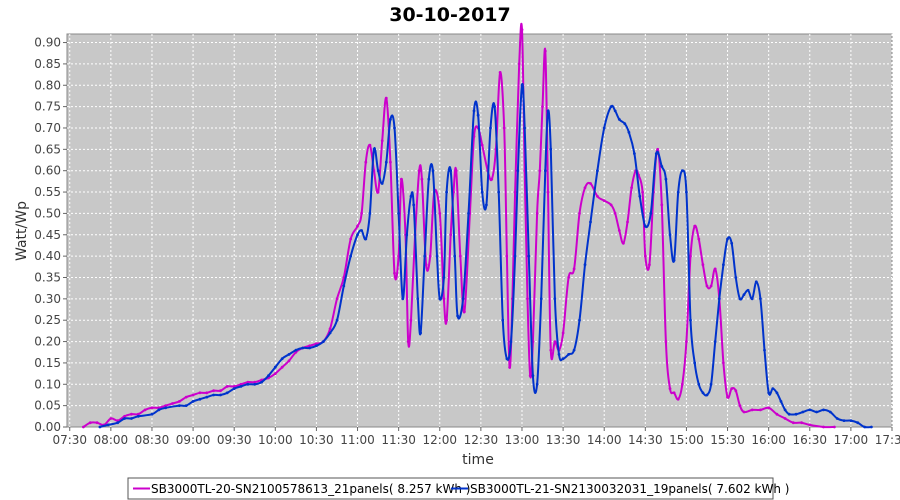  Describe the element at coordinates (234, 440) in the screenshot. I see `x-tick-label: 09:30` at that location.